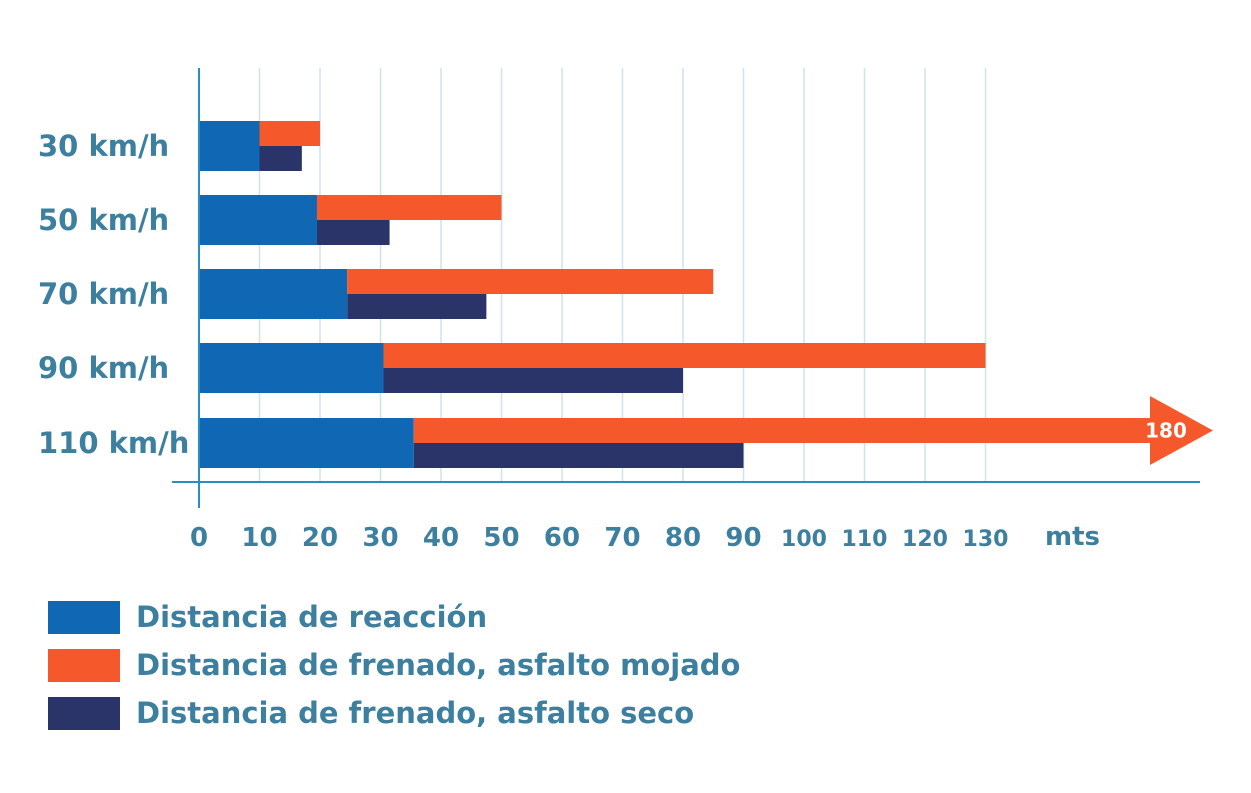 The width and height of the screenshot is (1251, 793). What do you see at coordinates (199, 538) in the screenshot?
I see `x-tick-label: 0` at bounding box center [199, 538].